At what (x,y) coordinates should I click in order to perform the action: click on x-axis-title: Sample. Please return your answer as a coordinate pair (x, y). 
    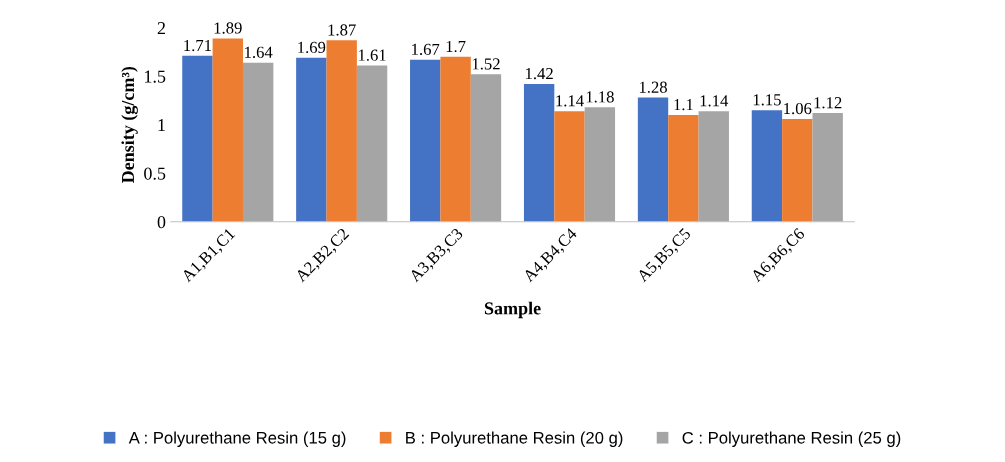
    Looking at the image, I should click on (512, 310).